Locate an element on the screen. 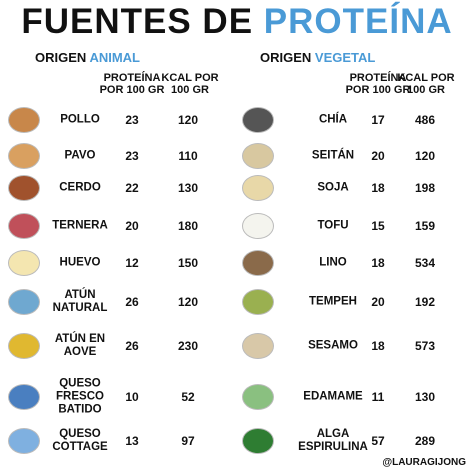  food-name-line: POLLO is located at coordinates (80, 119).